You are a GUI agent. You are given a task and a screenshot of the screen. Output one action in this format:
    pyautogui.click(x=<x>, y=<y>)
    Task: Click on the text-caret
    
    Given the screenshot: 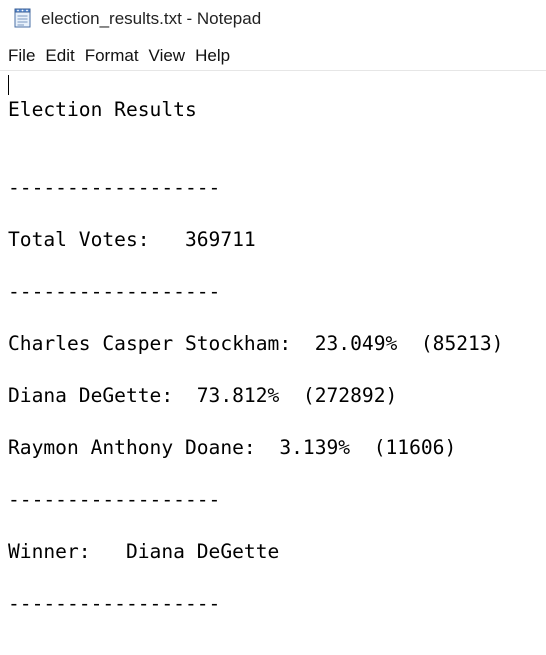 What is the action you would take?
    pyautogui.click(x=8, y=85)
    